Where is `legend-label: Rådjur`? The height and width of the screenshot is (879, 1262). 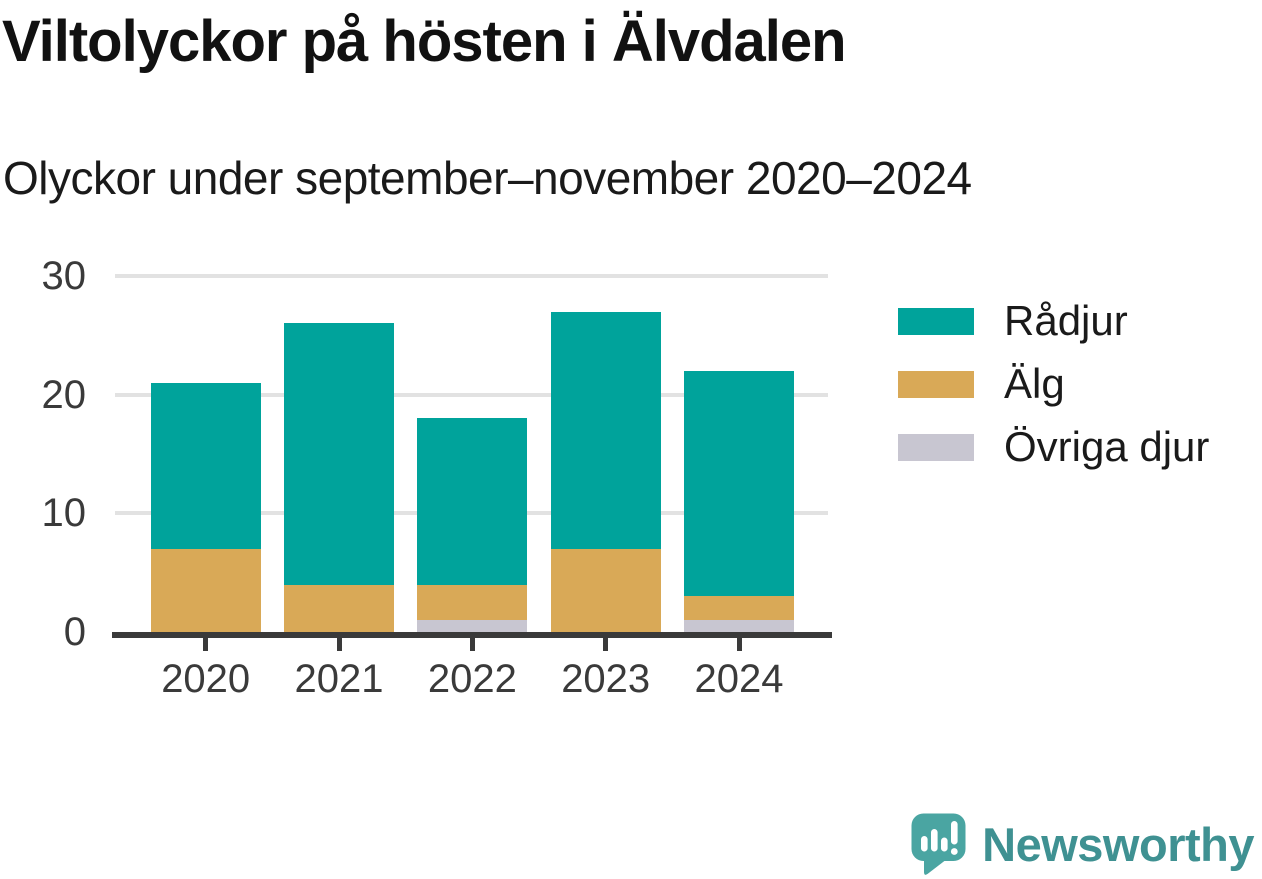 legend-label: Rådjur is located at coordinates (1066, 320).